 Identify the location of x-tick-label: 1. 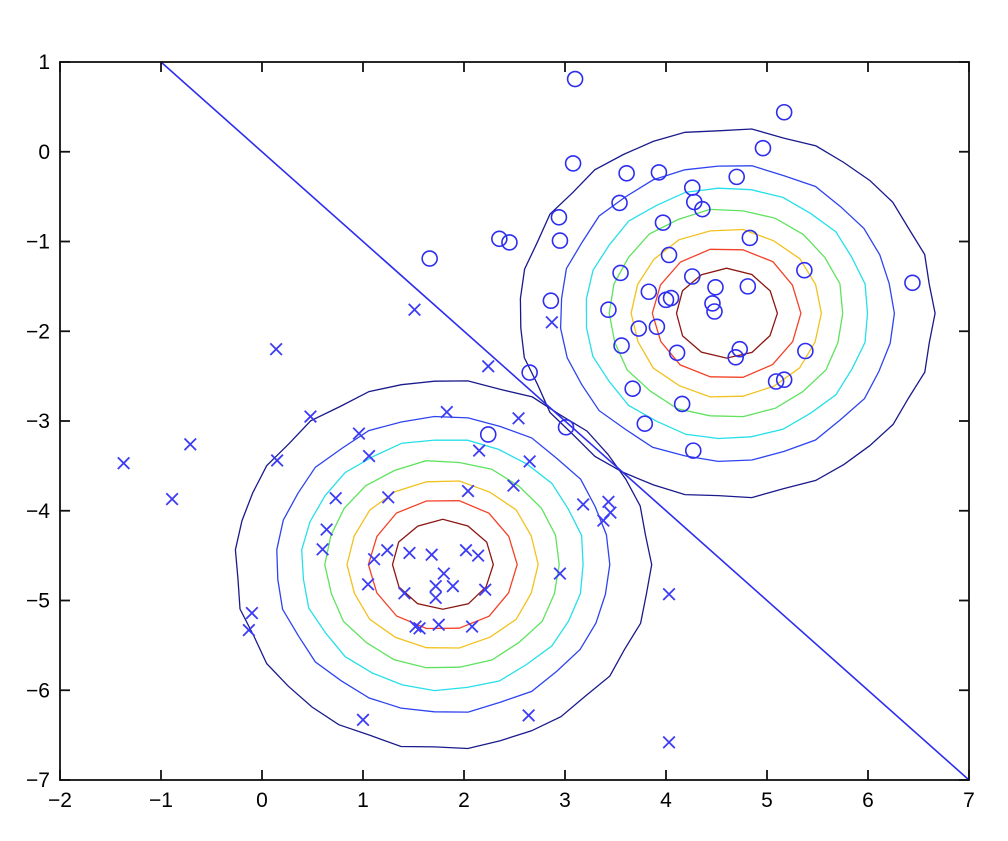
(363, 800).